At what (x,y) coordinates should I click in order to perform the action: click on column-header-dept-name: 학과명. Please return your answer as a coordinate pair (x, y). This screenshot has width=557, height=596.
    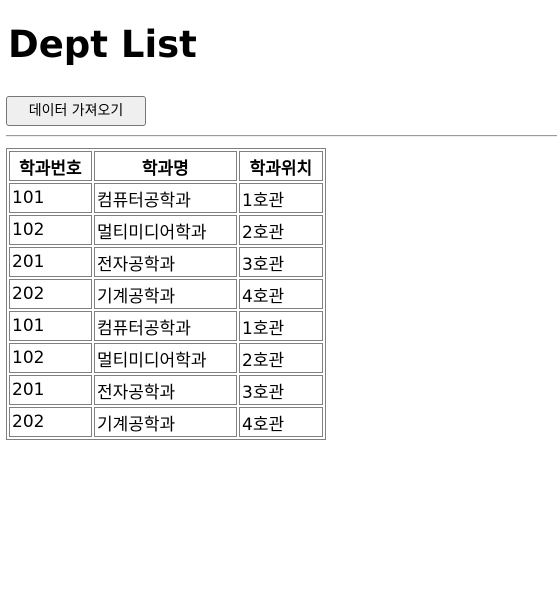
    Looking at the image, I should click on (165, 166).